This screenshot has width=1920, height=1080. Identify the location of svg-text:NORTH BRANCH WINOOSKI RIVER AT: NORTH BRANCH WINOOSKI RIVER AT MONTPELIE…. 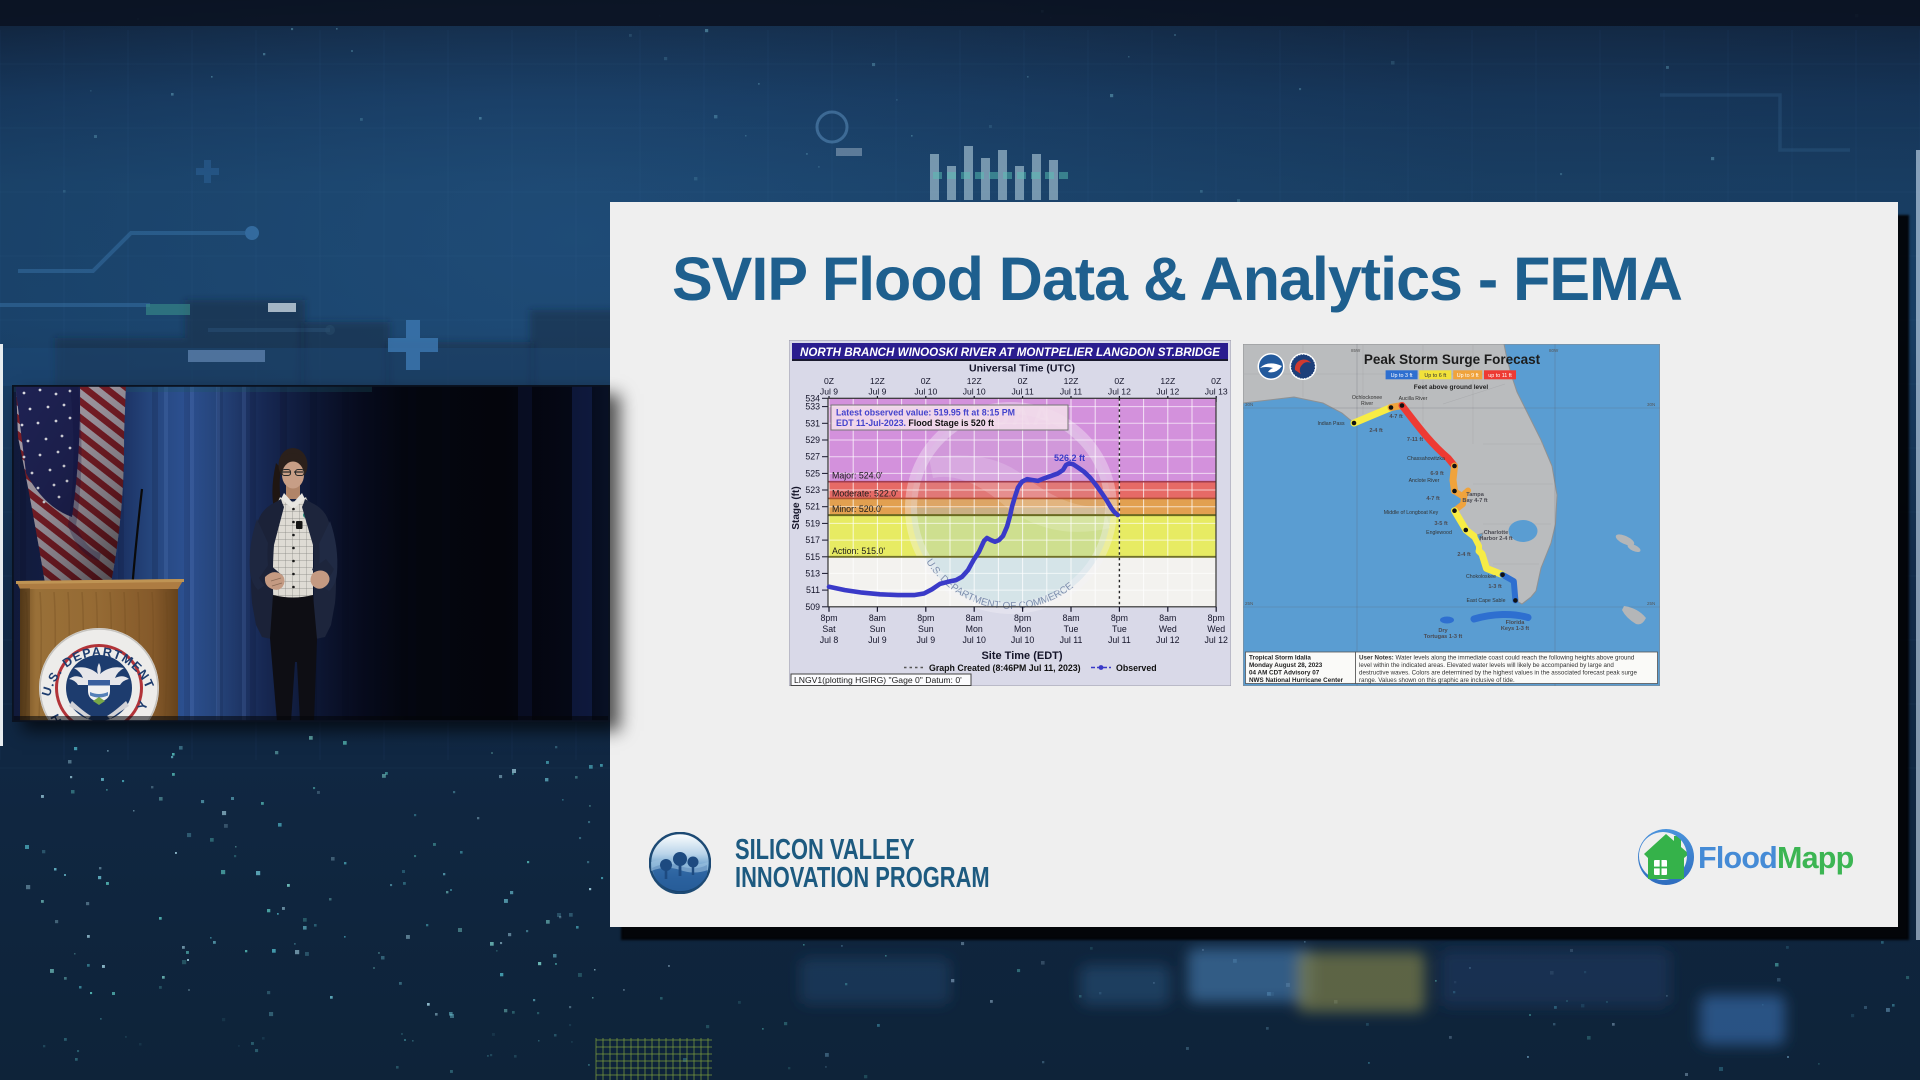
(1010, 352).